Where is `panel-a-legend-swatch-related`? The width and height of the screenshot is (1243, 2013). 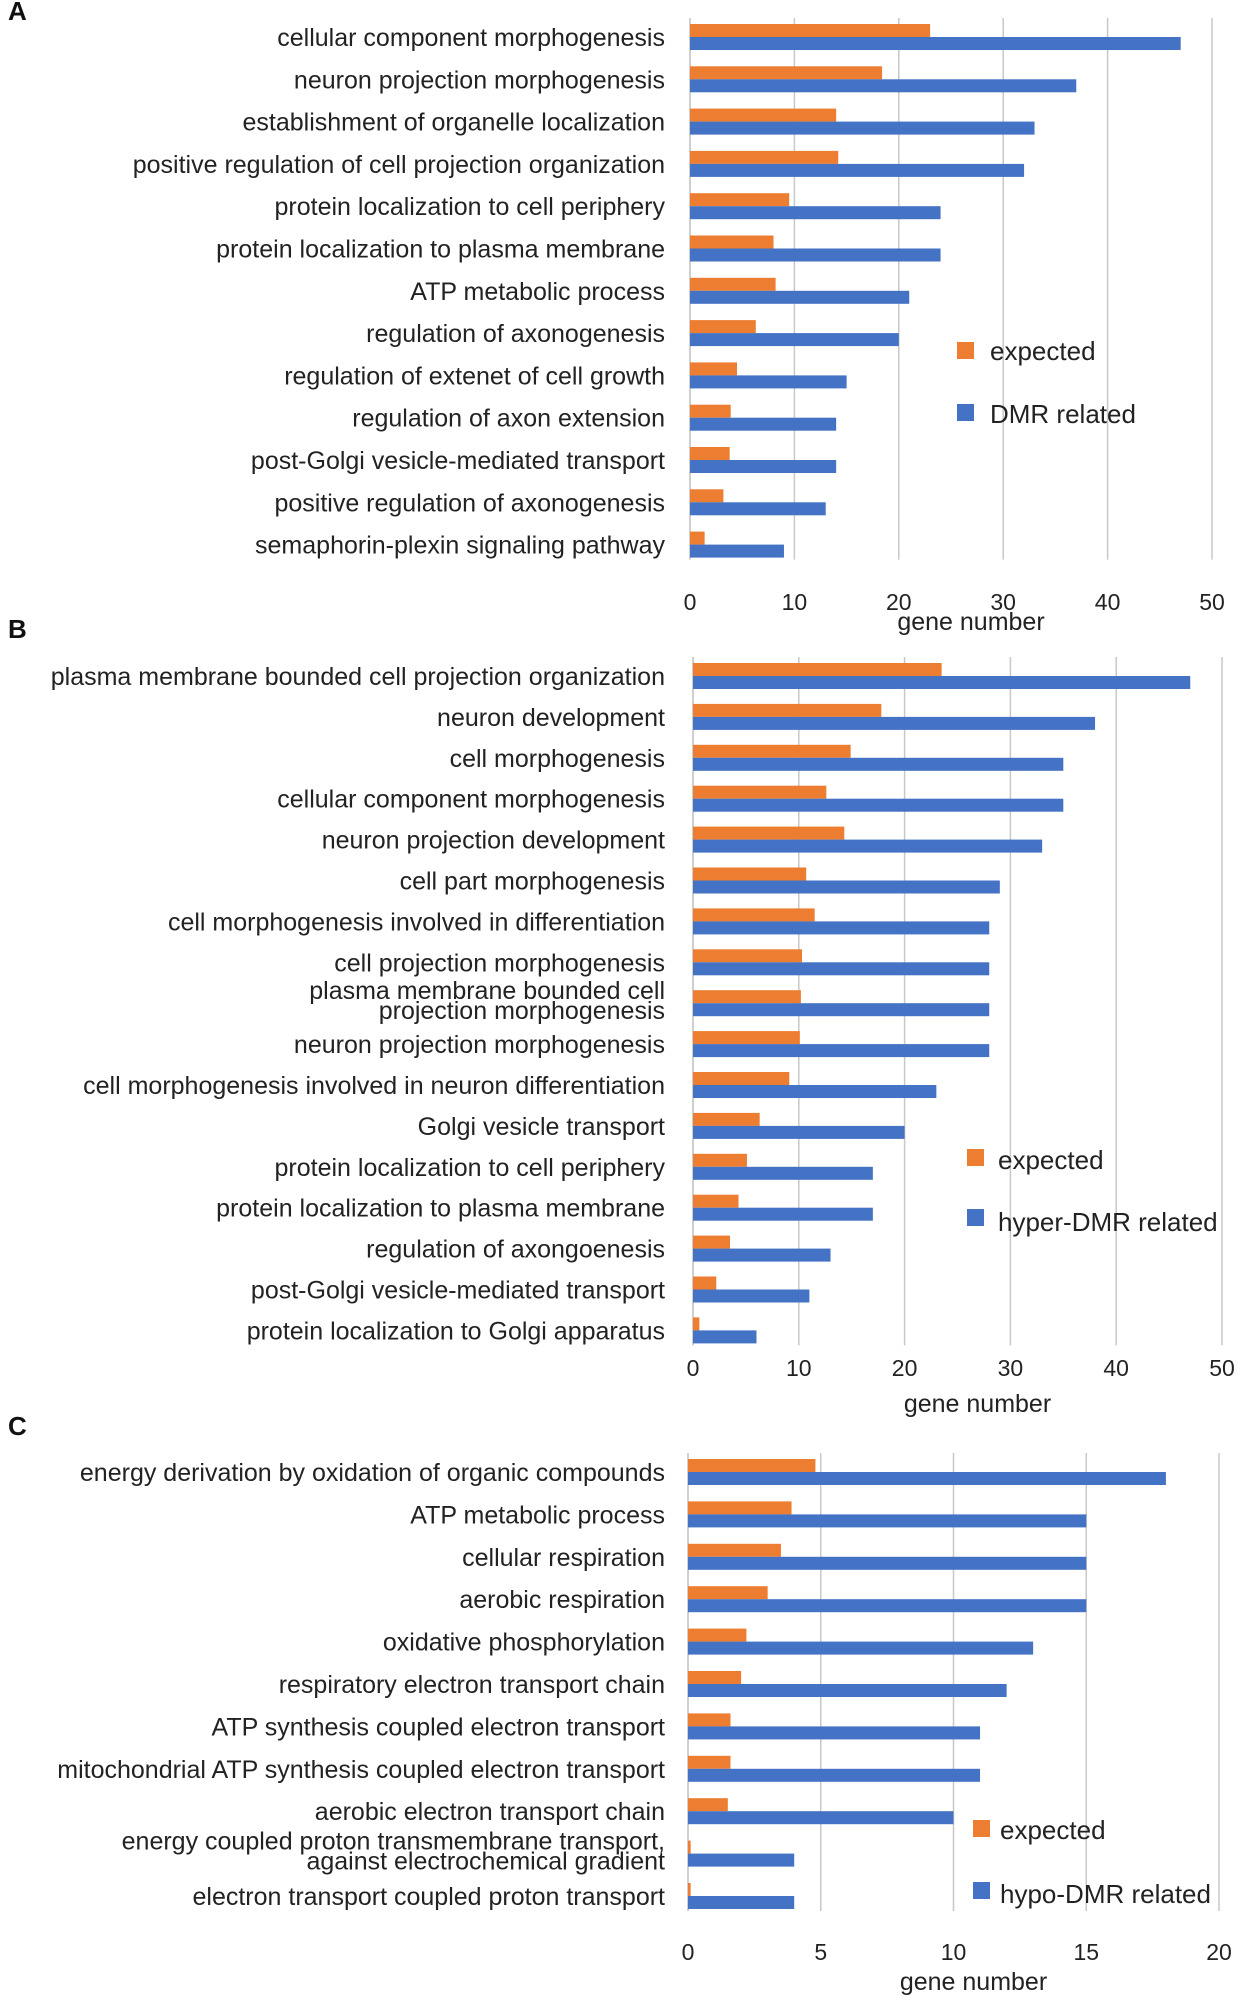 panel-a-legend-swatch-related is located at coordinates (965, 412).